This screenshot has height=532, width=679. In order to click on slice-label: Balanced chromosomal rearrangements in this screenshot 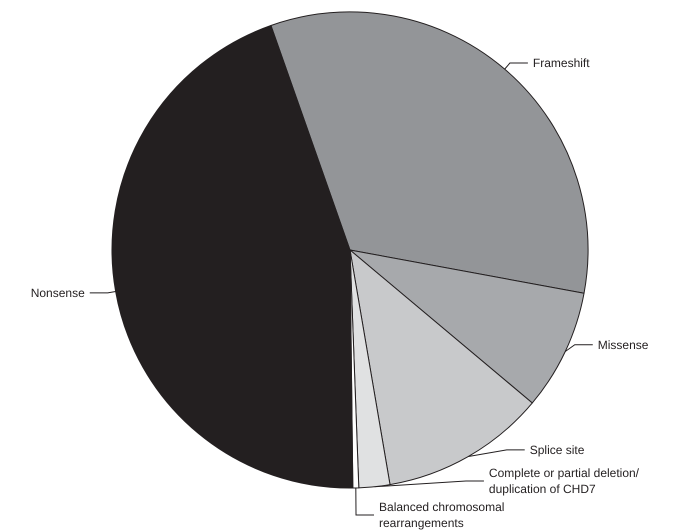, I will do `click(443, 515)`.